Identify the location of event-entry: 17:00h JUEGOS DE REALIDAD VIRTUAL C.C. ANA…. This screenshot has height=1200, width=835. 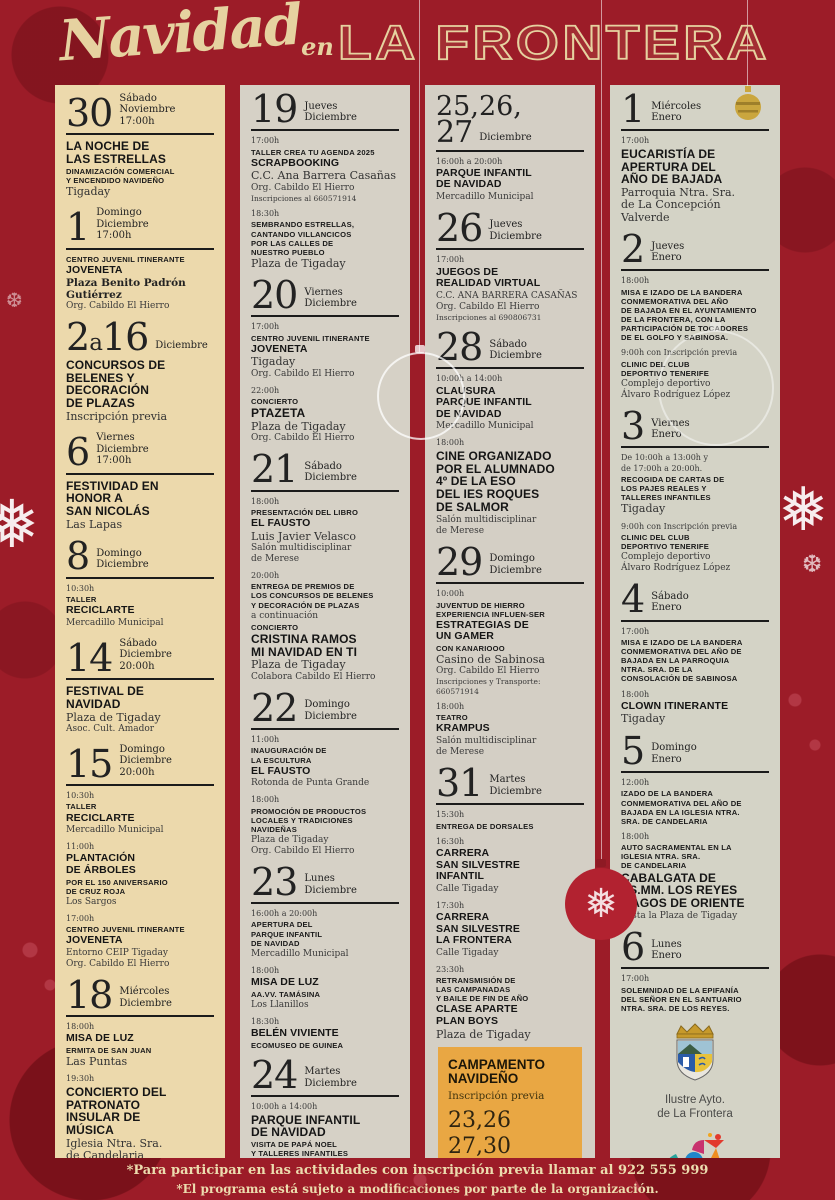
(510, 288).